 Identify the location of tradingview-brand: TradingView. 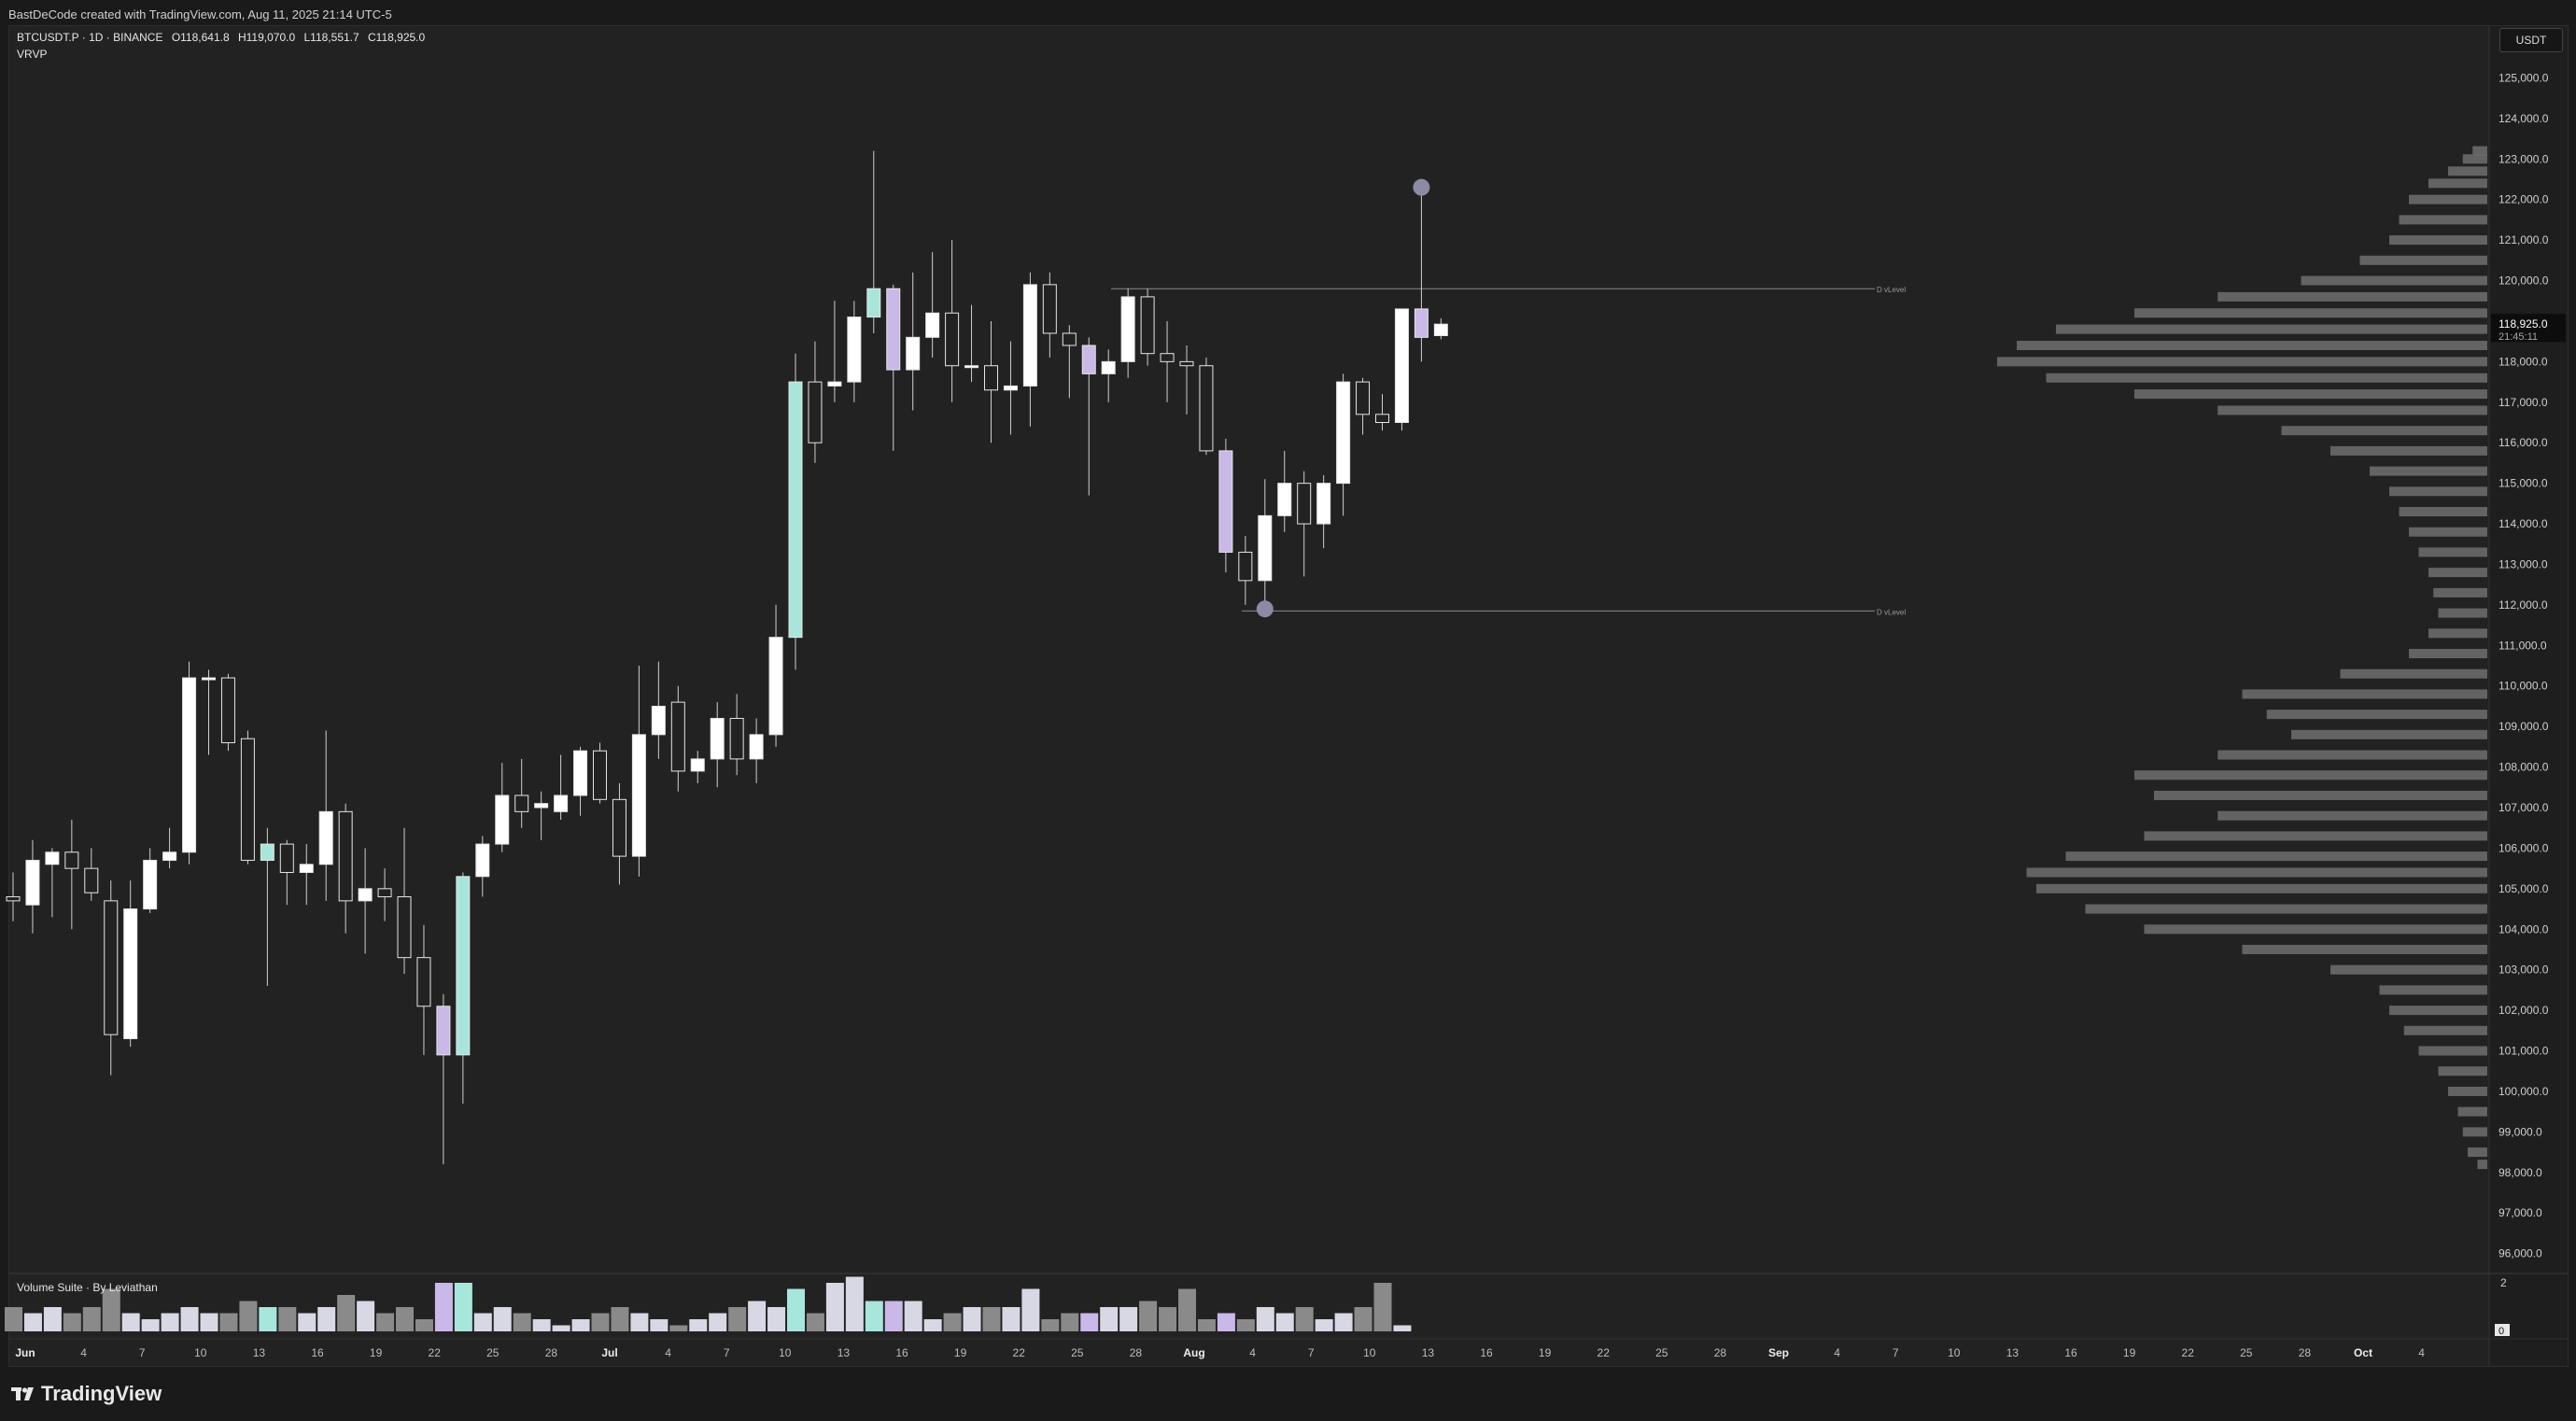
(86, 1394).